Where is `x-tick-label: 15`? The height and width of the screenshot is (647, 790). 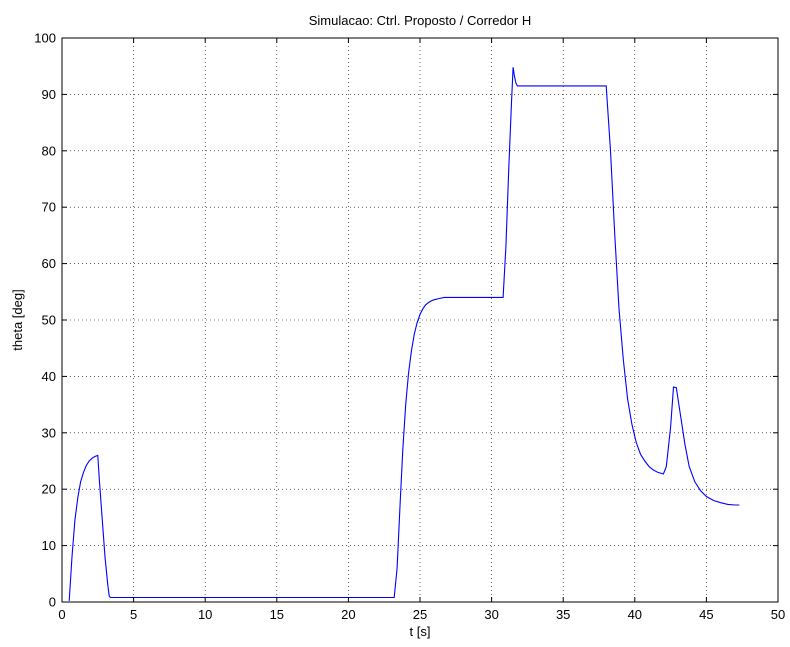
x-tick-label: 15 is located at coordinates (277, 614).